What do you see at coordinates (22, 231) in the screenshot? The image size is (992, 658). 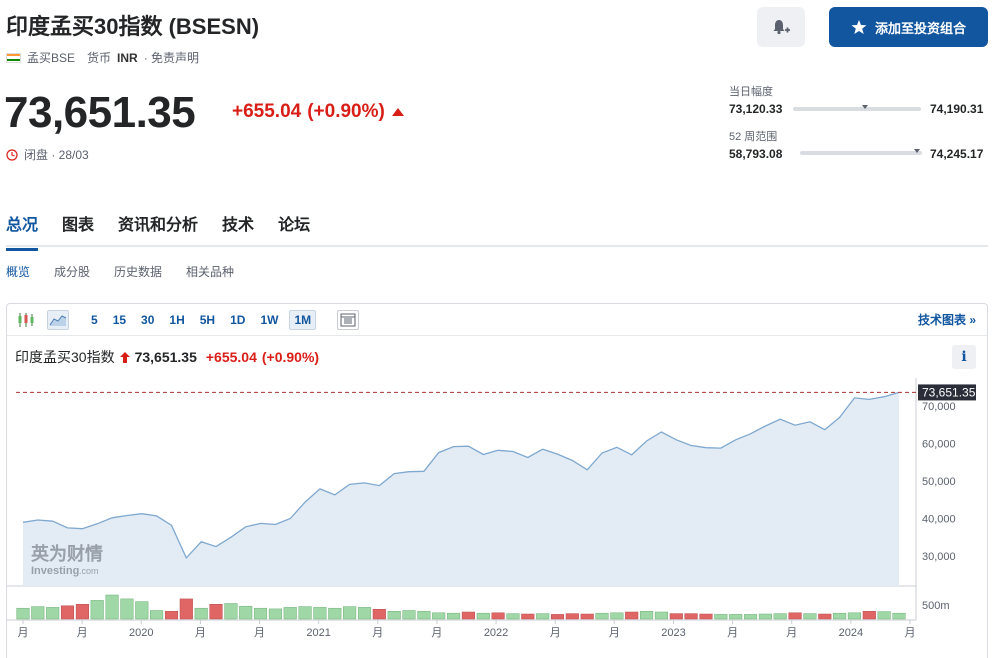 I see `tab-overview: 总况` at bounding box center [22, 231].